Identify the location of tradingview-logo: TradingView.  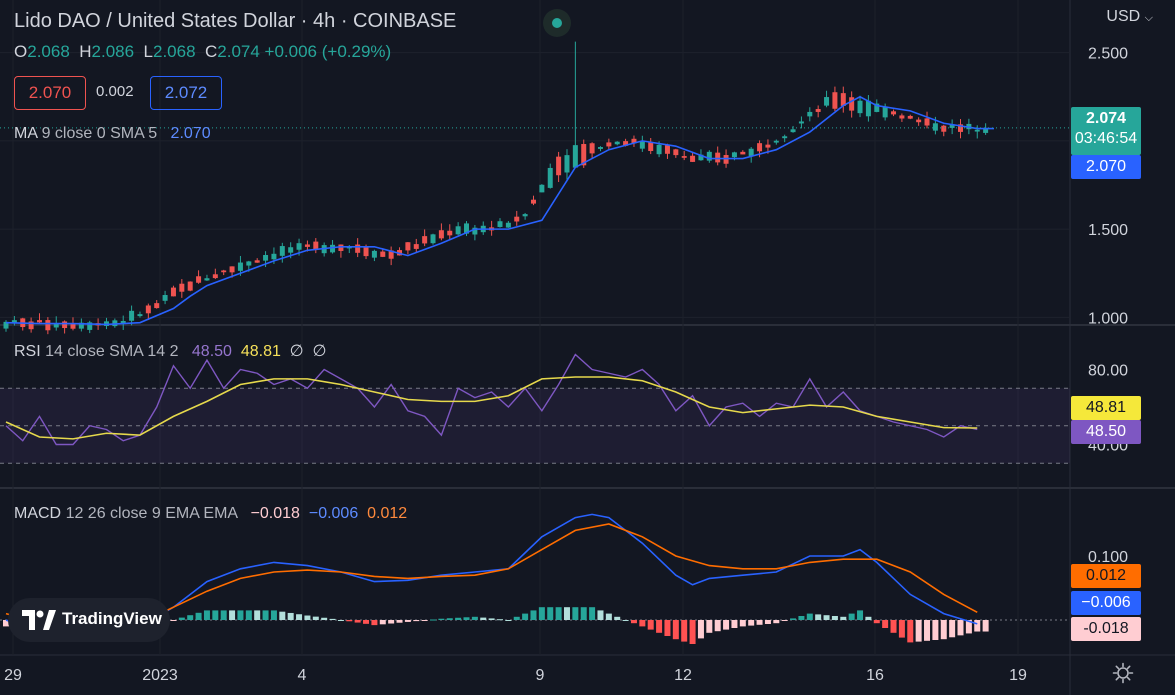
(89, 620).